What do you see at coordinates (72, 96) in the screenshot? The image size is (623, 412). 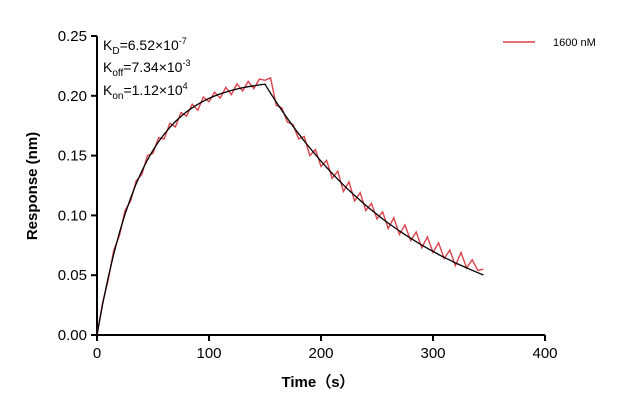 I see `y-tick-label: 0.20` at bounding box center [72, 96].